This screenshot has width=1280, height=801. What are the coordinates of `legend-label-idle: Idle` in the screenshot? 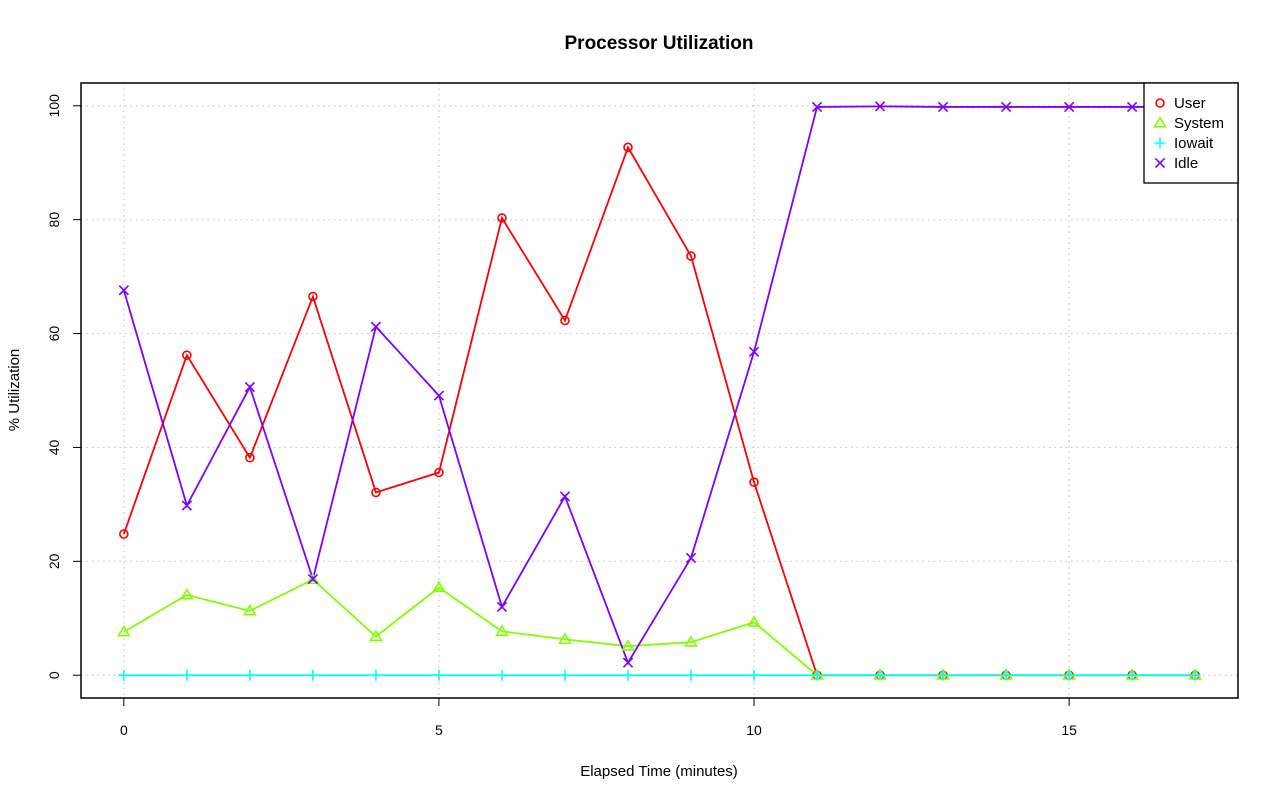 It's located at (1186, 163).